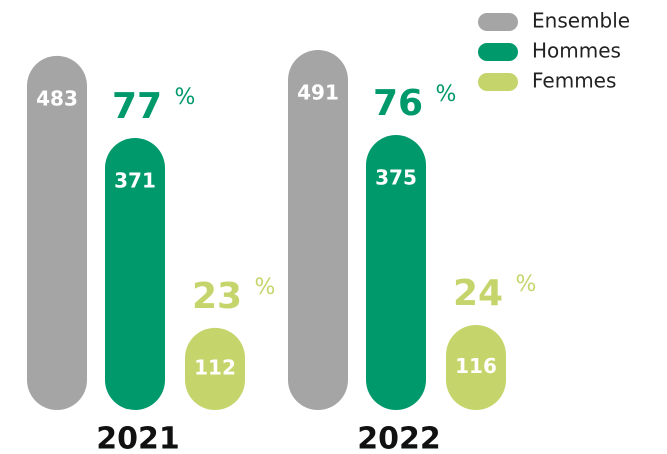 The width and height of the screenshot is (667, 454). I want to click on value-label: 491, so click(318, 93).